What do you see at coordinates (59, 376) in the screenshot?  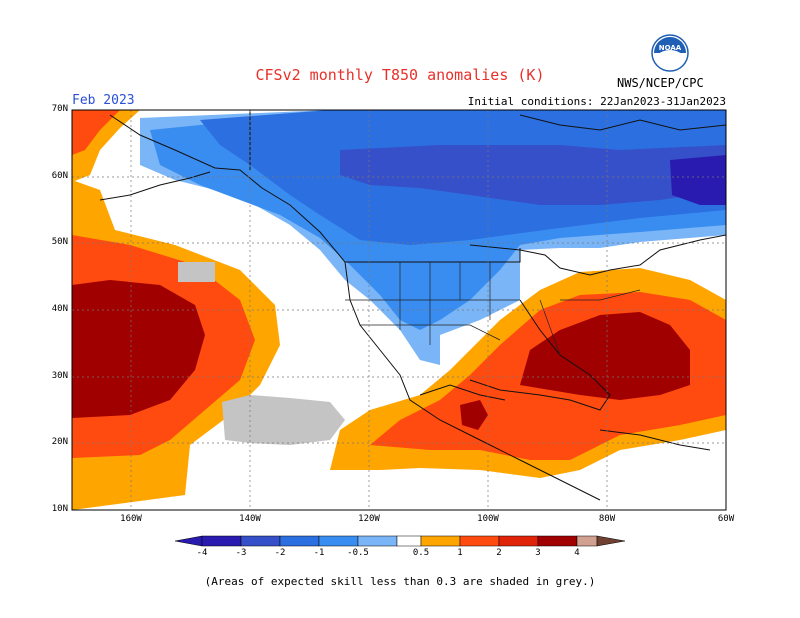 I see `lat-label: 30N` at bounding box center [59, 376].